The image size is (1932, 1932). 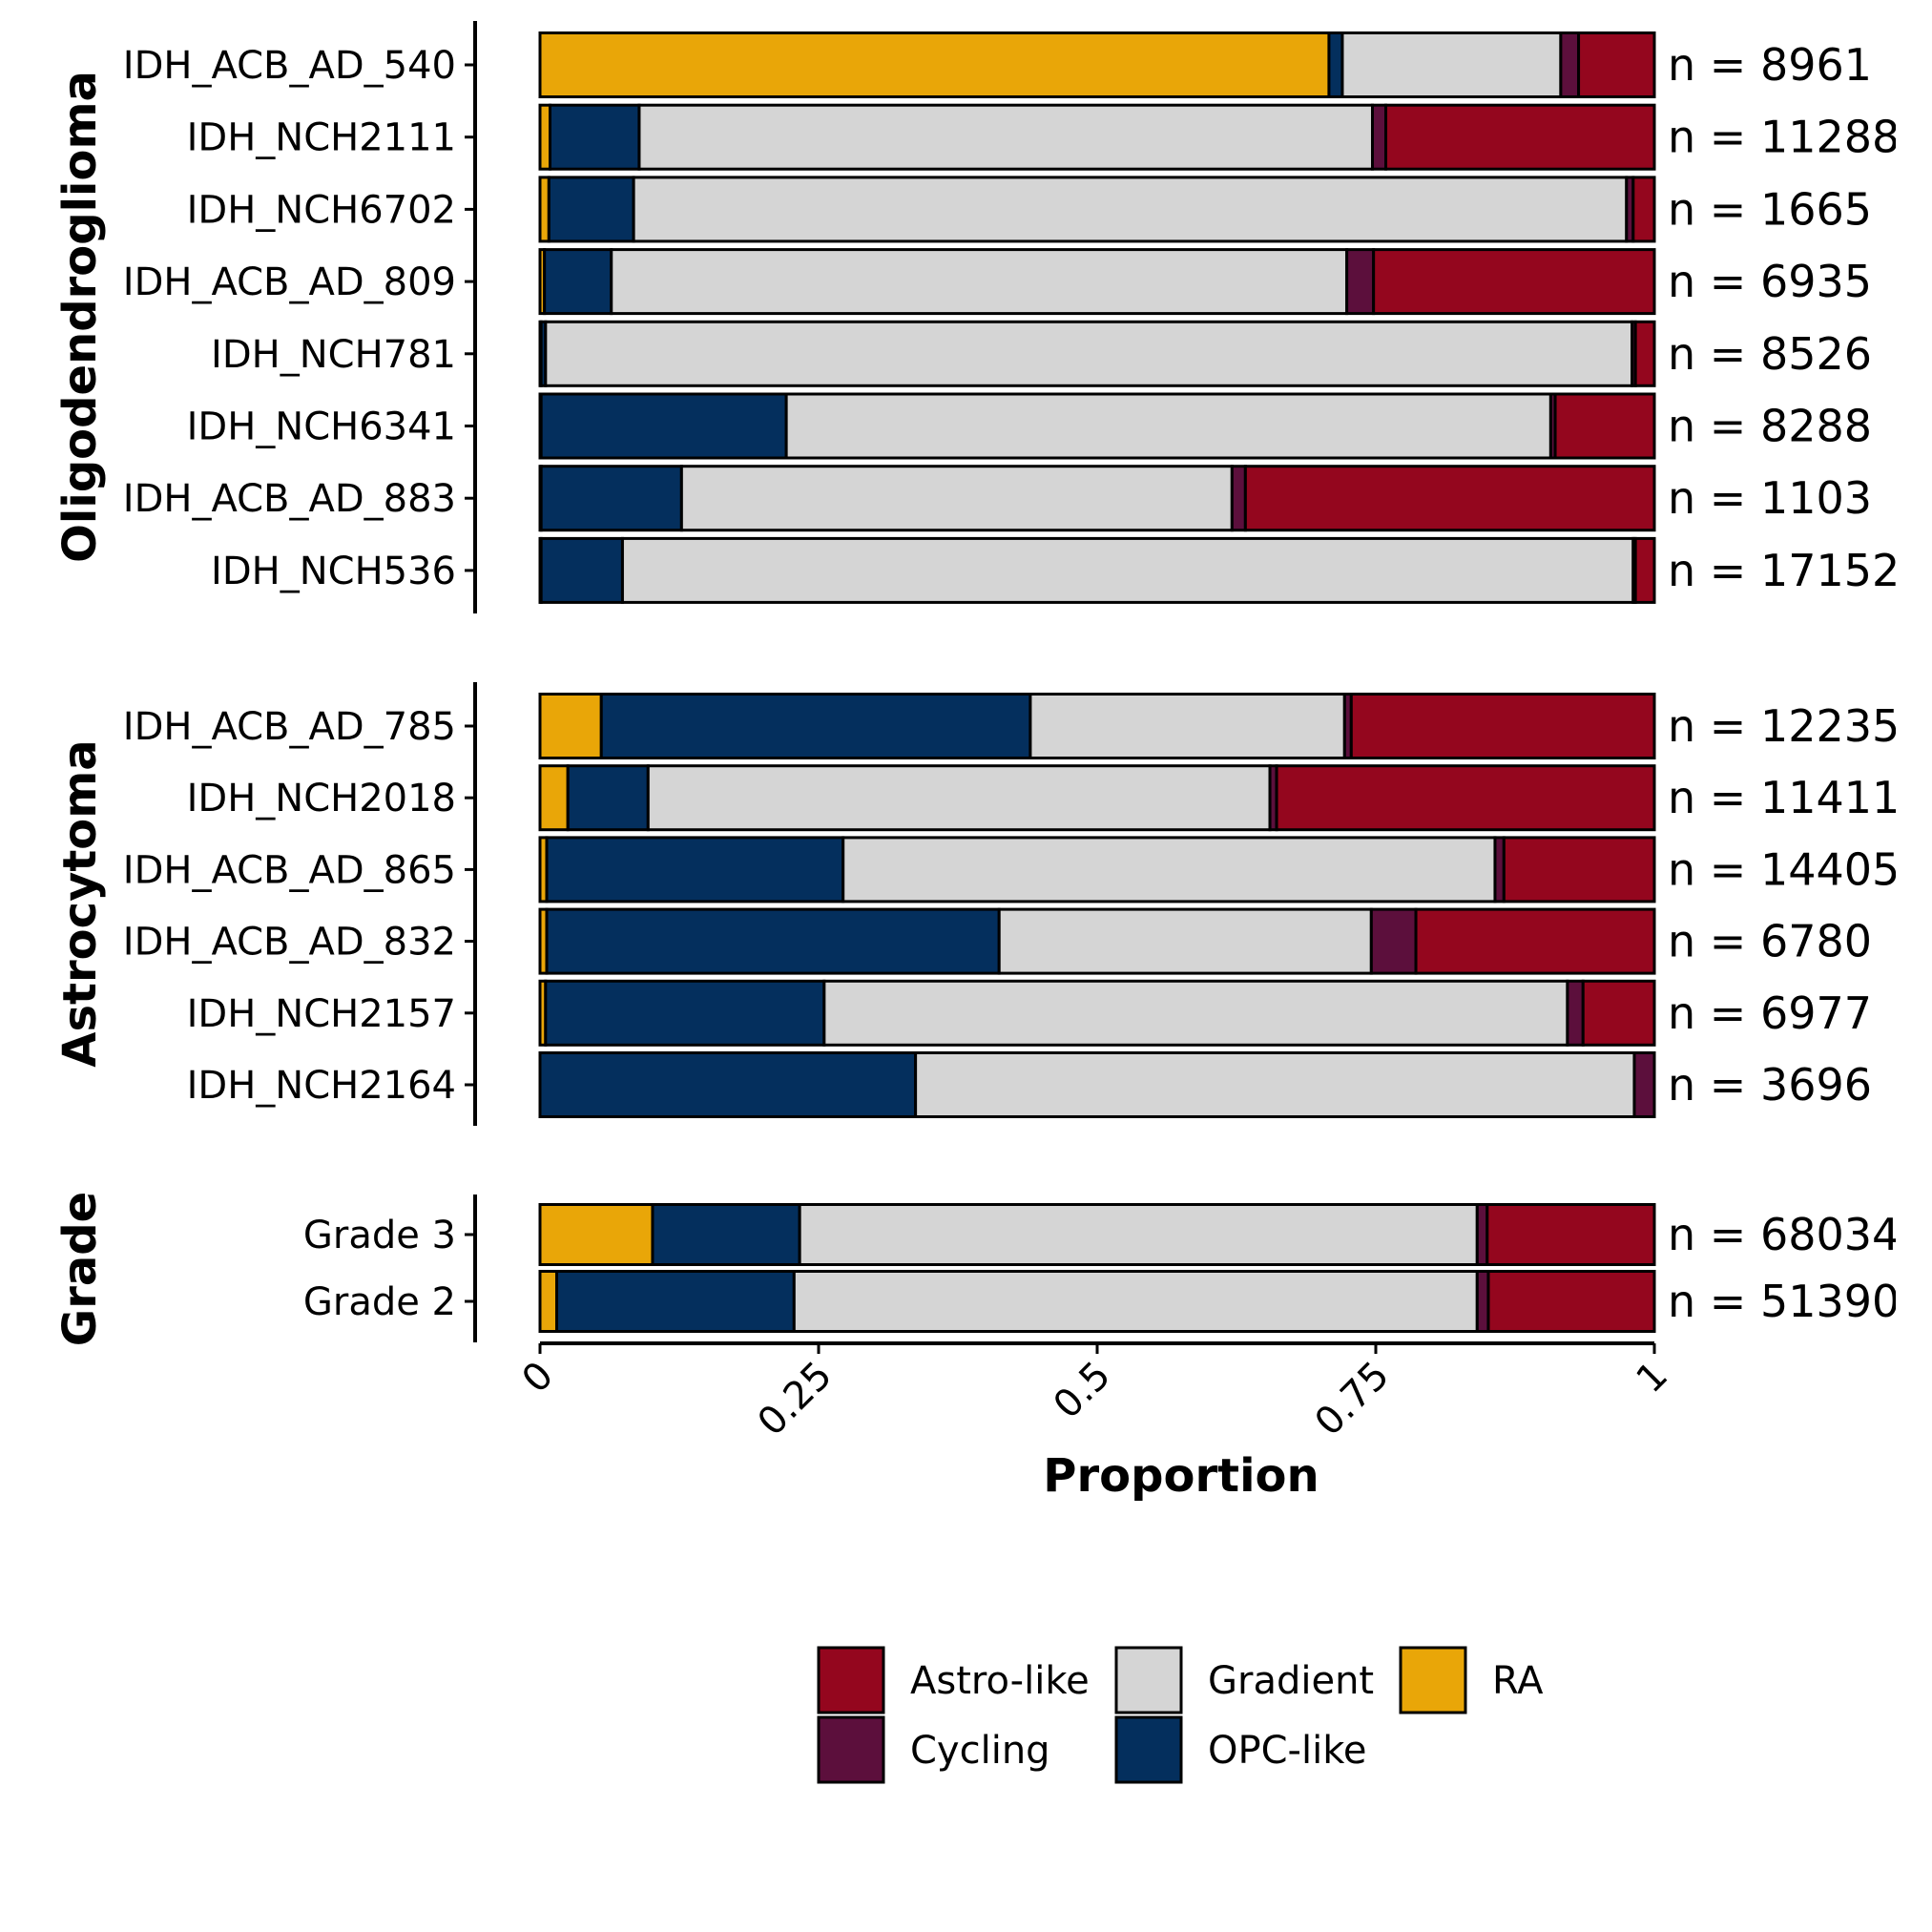 I want to click on legend-item-astro-like: Astro-like, so click(x=953, y=1680).